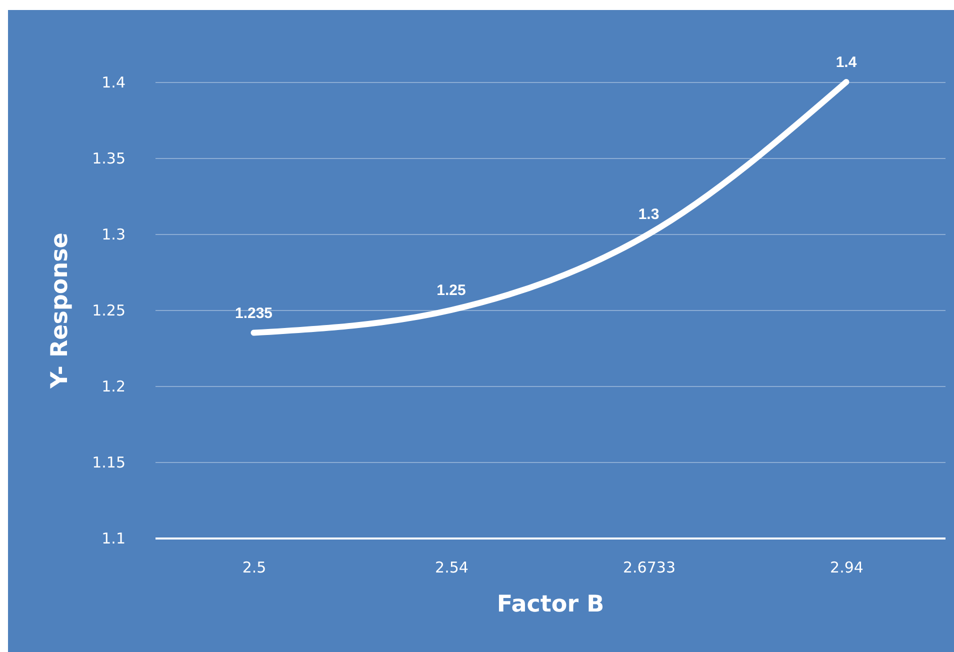  Describe the element at coordinates (254, 567) in the screenshot. I see `x-tick-label: 2.5` at that location.